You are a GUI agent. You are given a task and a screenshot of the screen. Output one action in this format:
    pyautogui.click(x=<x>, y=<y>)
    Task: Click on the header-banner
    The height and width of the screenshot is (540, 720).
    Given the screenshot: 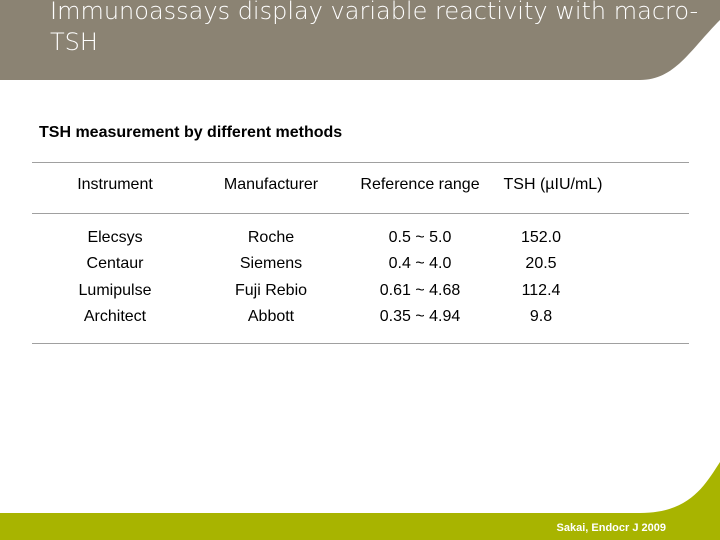 What is the action you would take?
    pyautogui.click(x=360, y=40)
    